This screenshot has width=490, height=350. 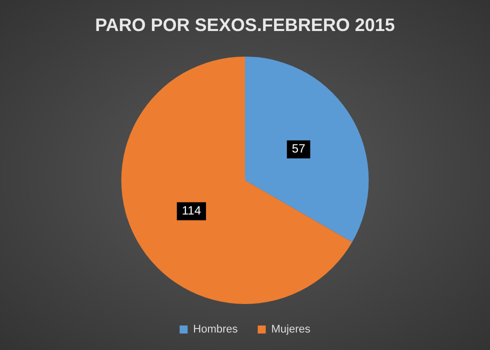 What do you see at coordinates (299, 149) in the screenshot?
I see `data-label: 57` at bounding box center [299, 149].